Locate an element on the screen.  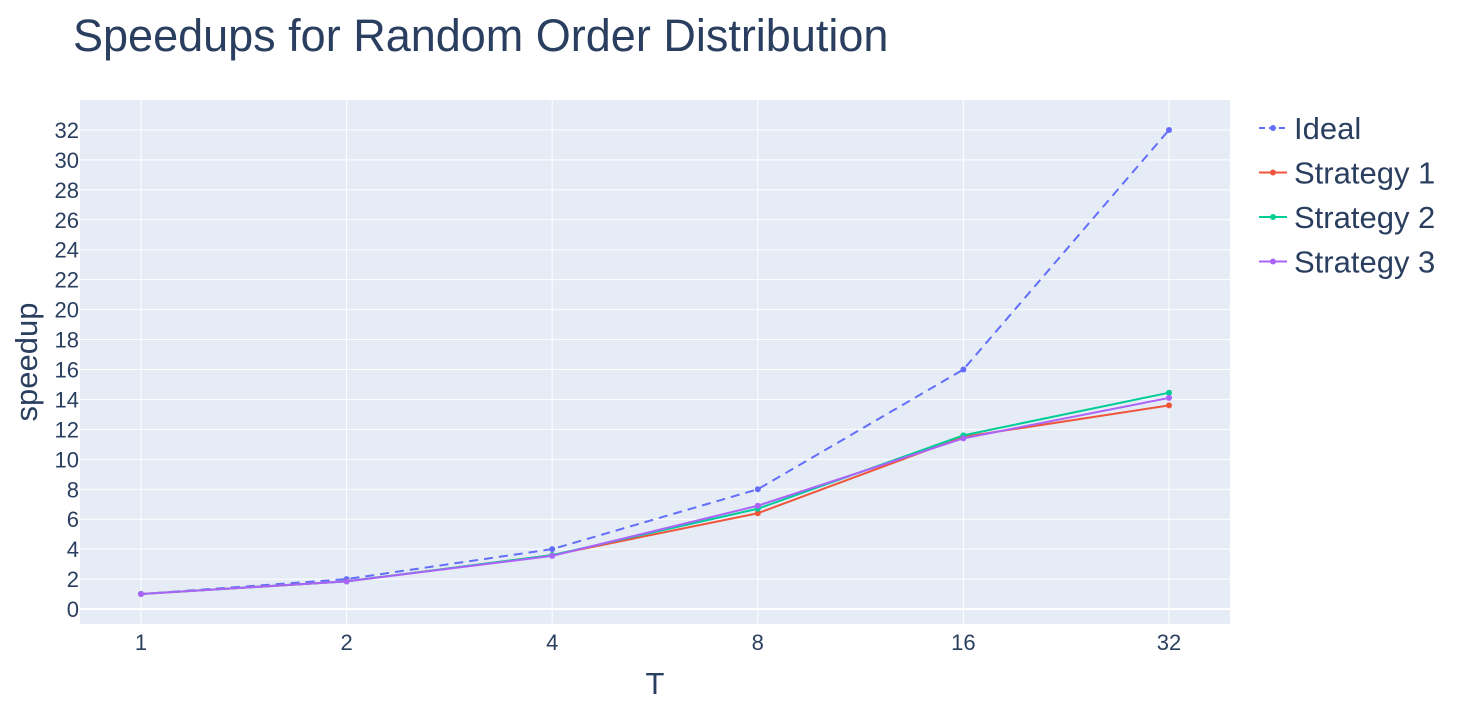
legend-item-strategy-2: Strategy 2 is located at coordinates (1347, 217).